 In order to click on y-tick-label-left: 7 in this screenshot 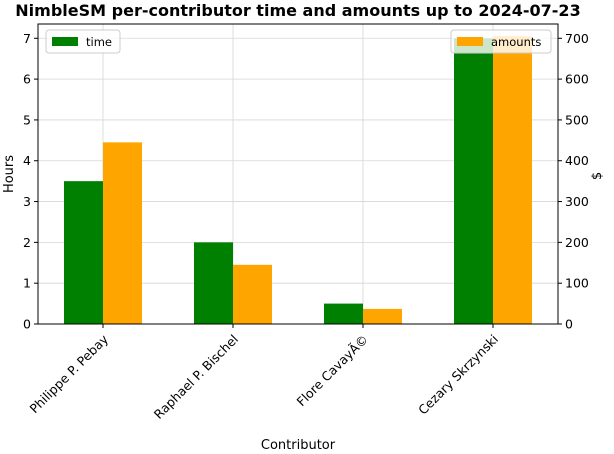, I will do `click(27, 38)`.